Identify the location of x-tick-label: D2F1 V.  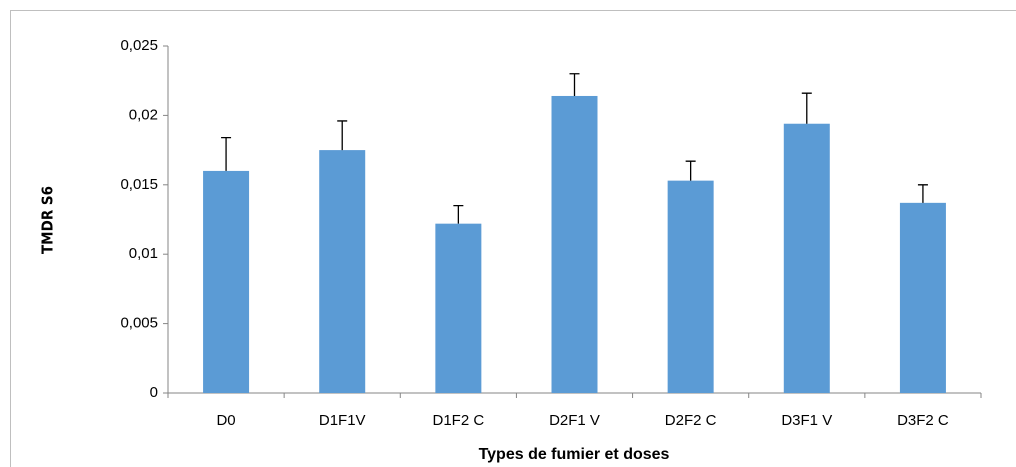
(574, 420).